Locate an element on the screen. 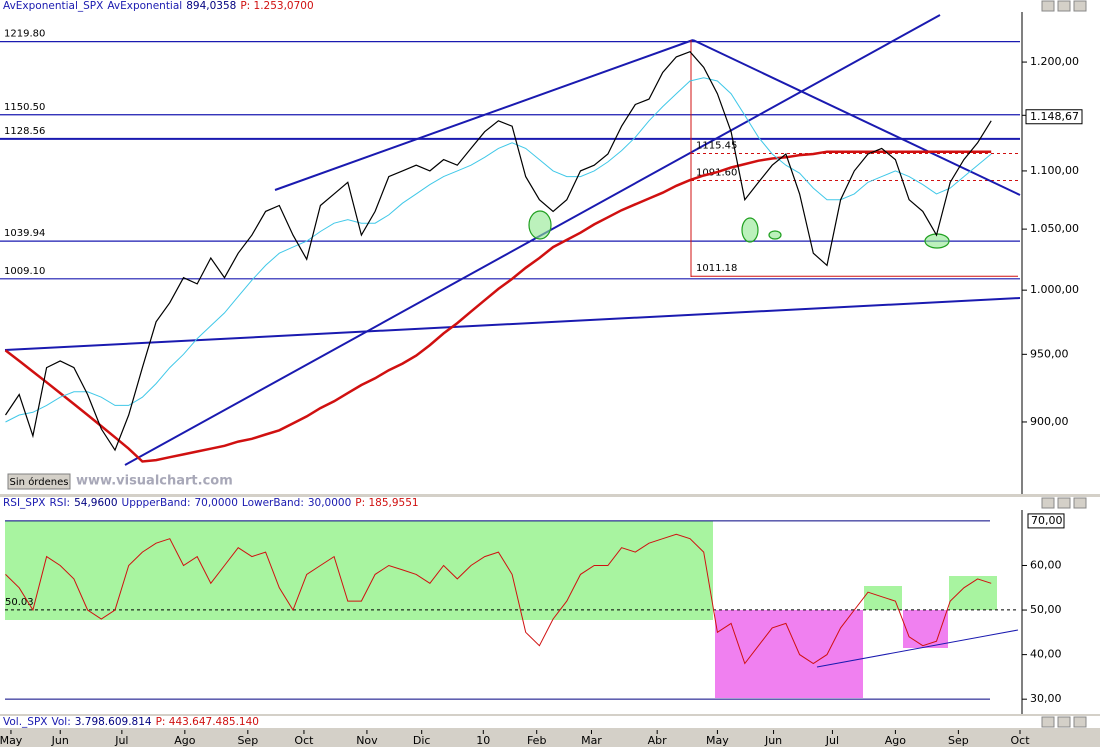 This screenshot has width=1100, height=747. y-tick-label: 60,00 is located at coordinates (1046, 564).